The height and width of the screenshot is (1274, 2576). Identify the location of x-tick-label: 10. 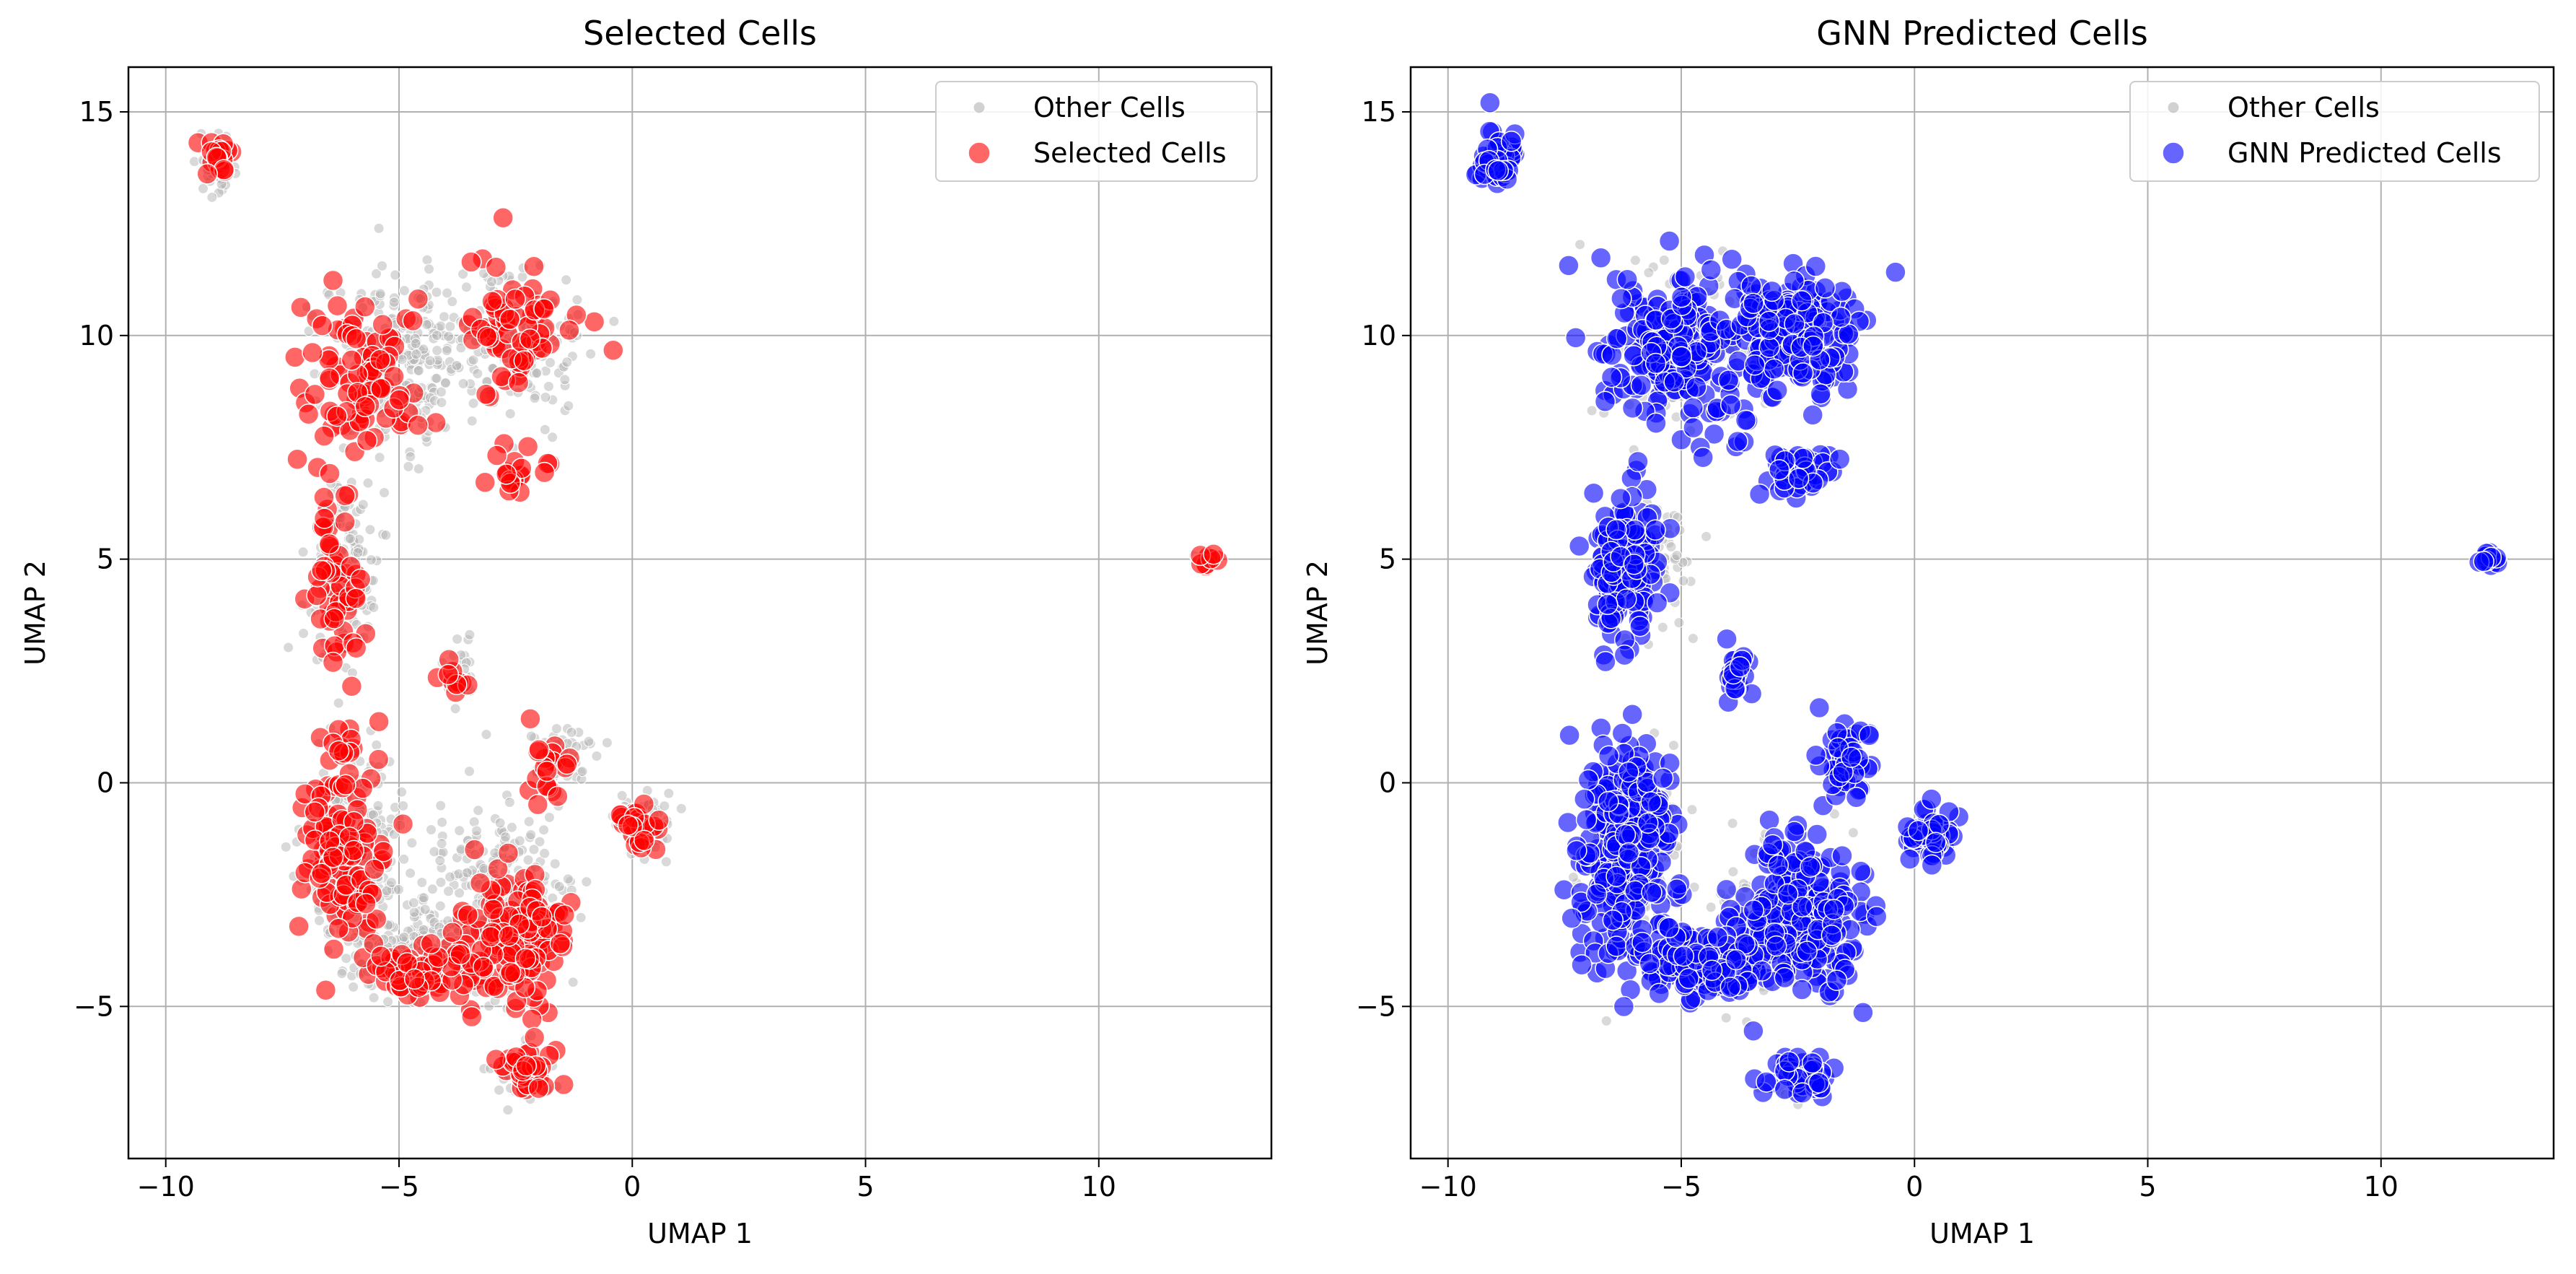
(1099, 1187).